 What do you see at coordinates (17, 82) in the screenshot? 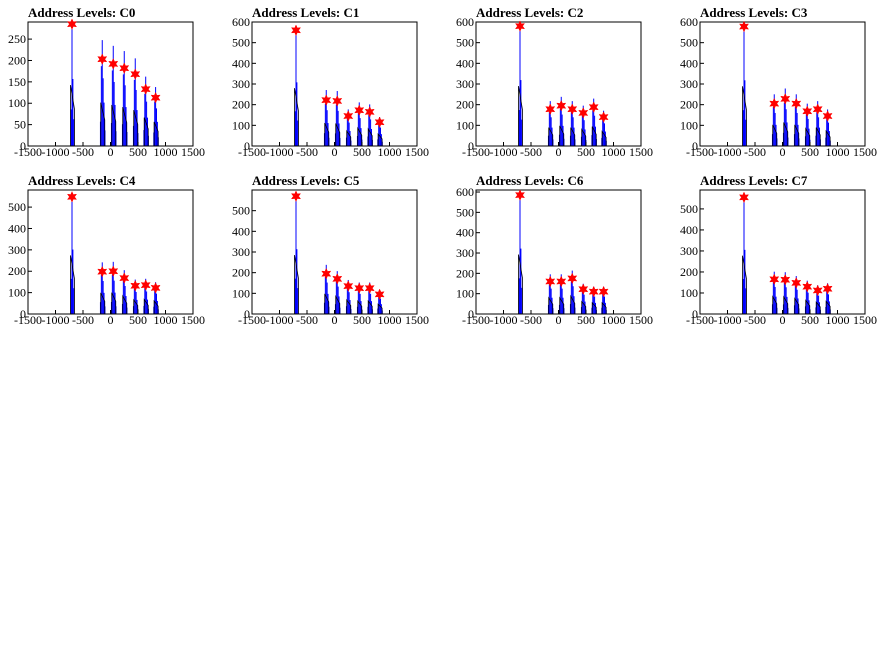
I see `y-tick-label: 150` at bounding box center [17, 82].